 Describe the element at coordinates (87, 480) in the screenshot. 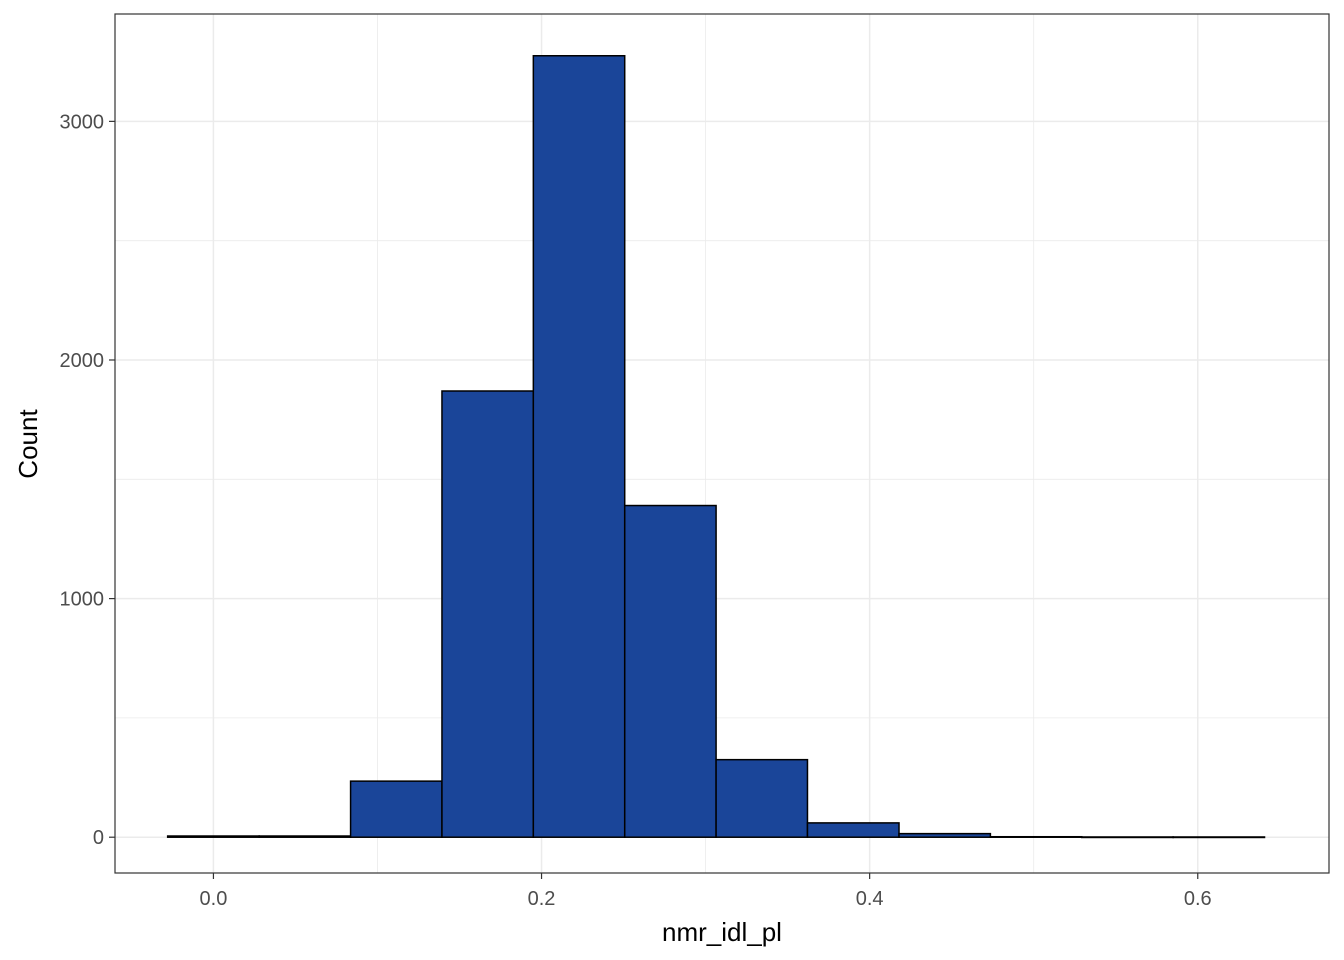

I see `y-axis-ticks: 0 1000 2000 3000` at that location.